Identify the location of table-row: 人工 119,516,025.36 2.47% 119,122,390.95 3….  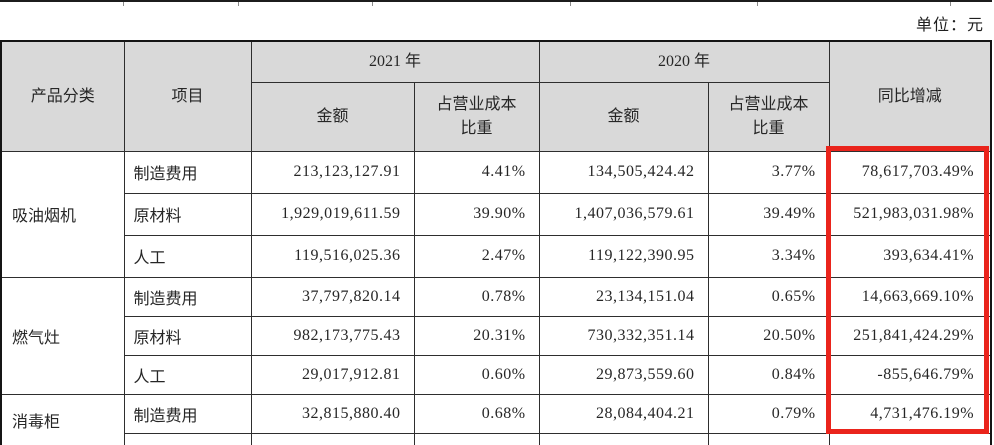
(496, 256).